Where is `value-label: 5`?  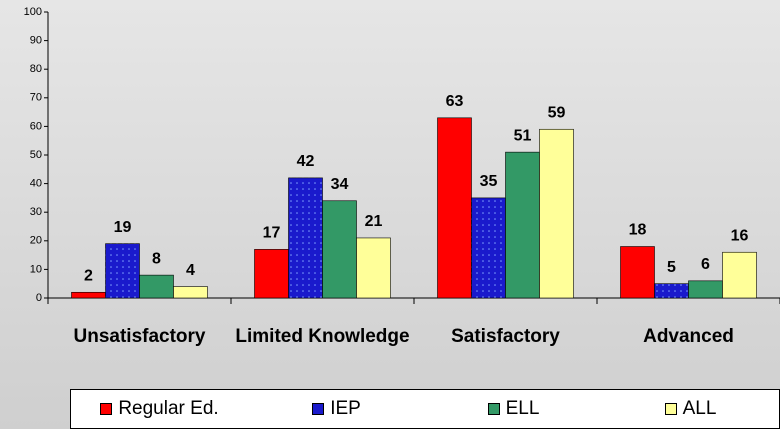 value-label: 5 is located at coordinates (671, 267).